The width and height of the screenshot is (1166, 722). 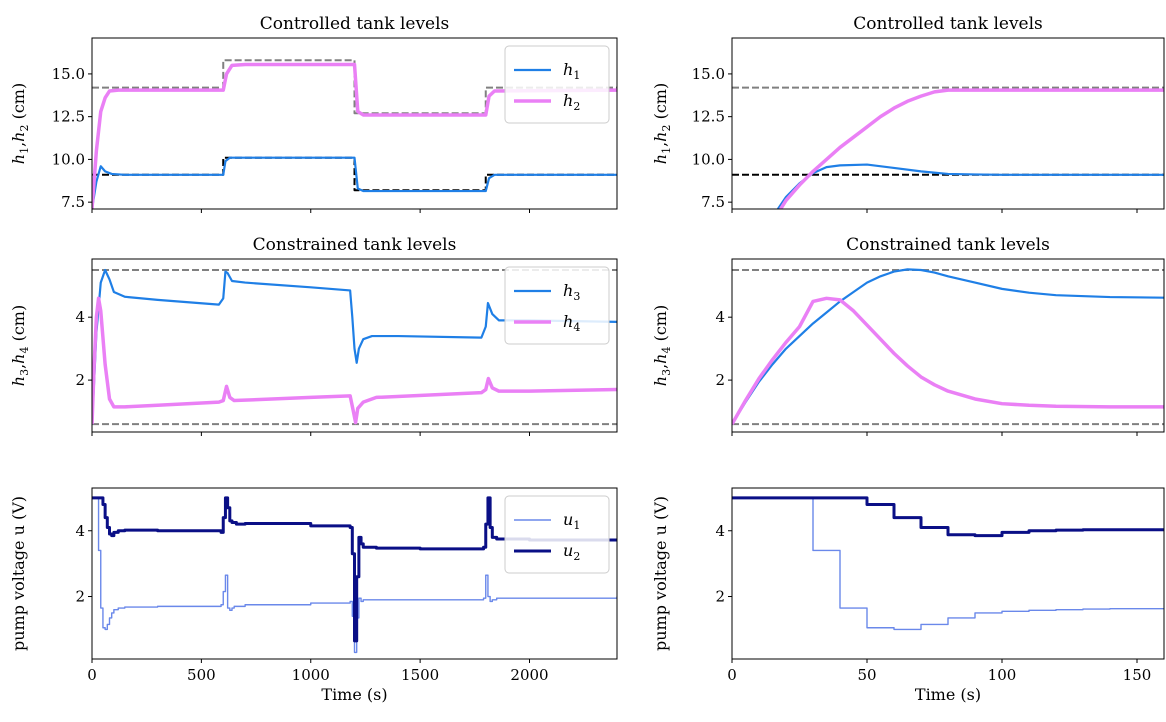 What do you see at coordinates (201, 675) in the screenshot?
I see `x-tick-label: 500` at bounding box center [201, 675].